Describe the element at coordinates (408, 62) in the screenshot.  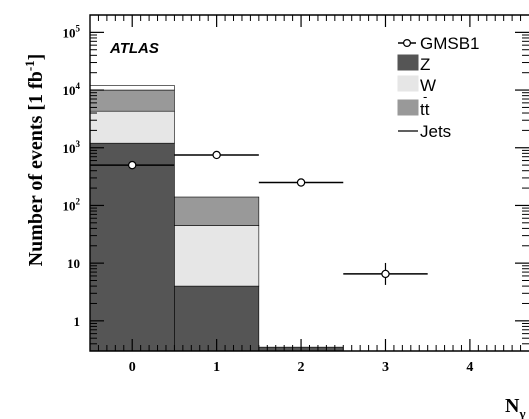
I see `legend-swatch-z` at that location.